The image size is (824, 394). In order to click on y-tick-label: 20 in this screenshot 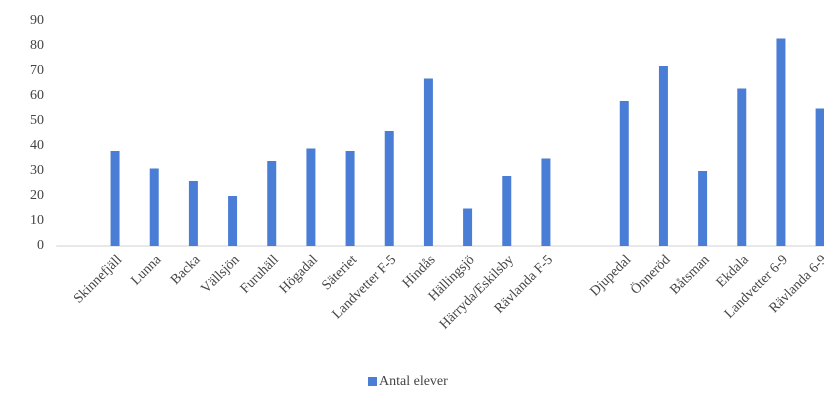, I will do `click(37, 195)`.